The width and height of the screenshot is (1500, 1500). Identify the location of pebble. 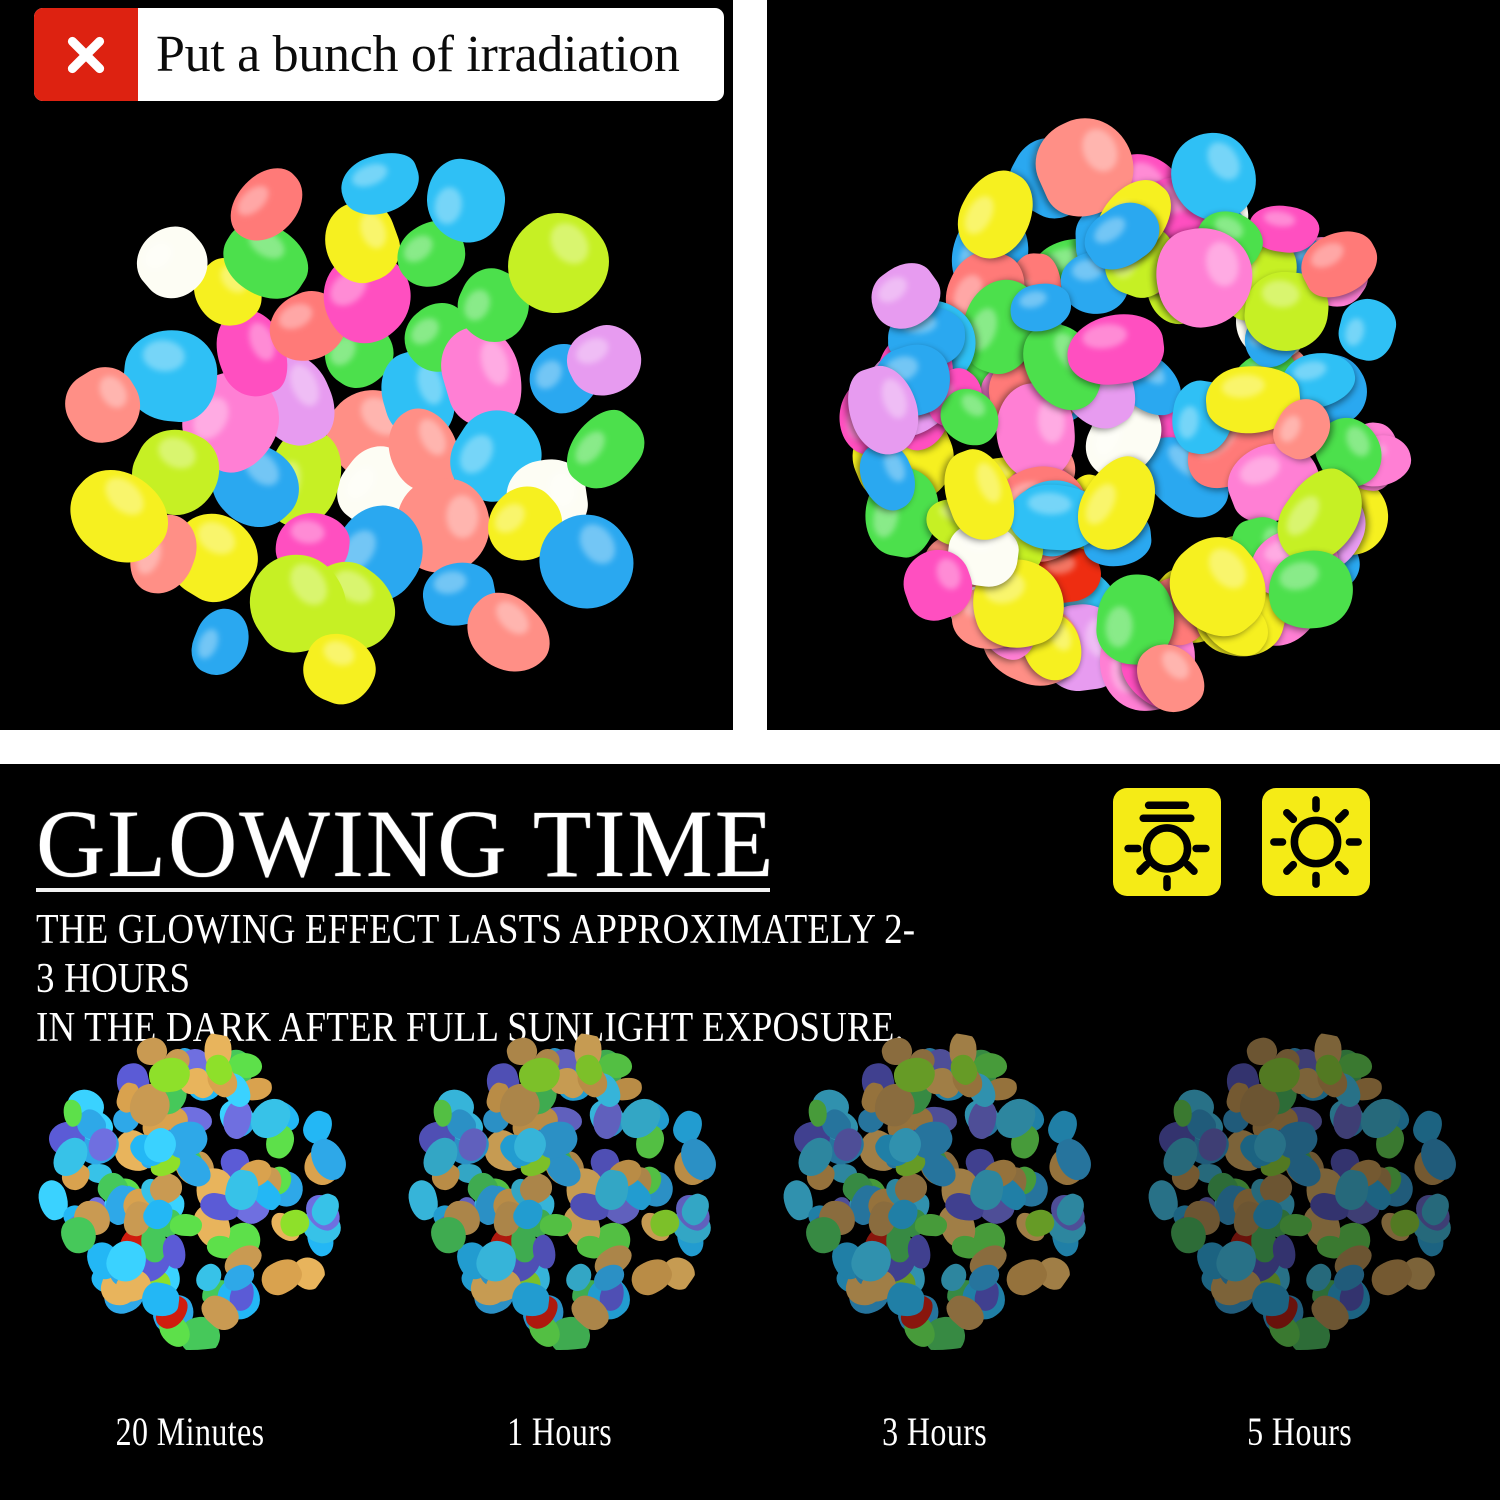
(220, 642).